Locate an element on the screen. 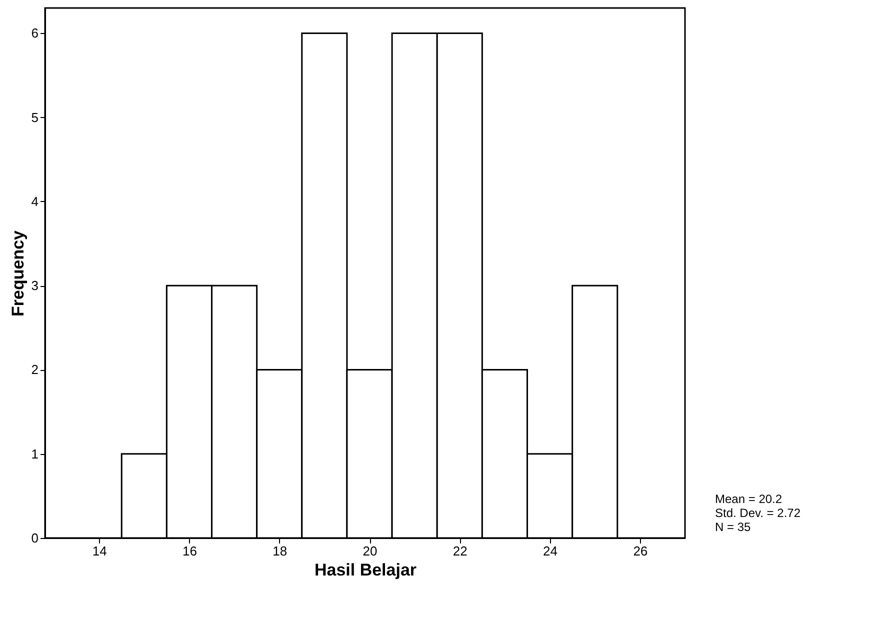  y-tick-label: 3 is located at coordinates (34, 286).